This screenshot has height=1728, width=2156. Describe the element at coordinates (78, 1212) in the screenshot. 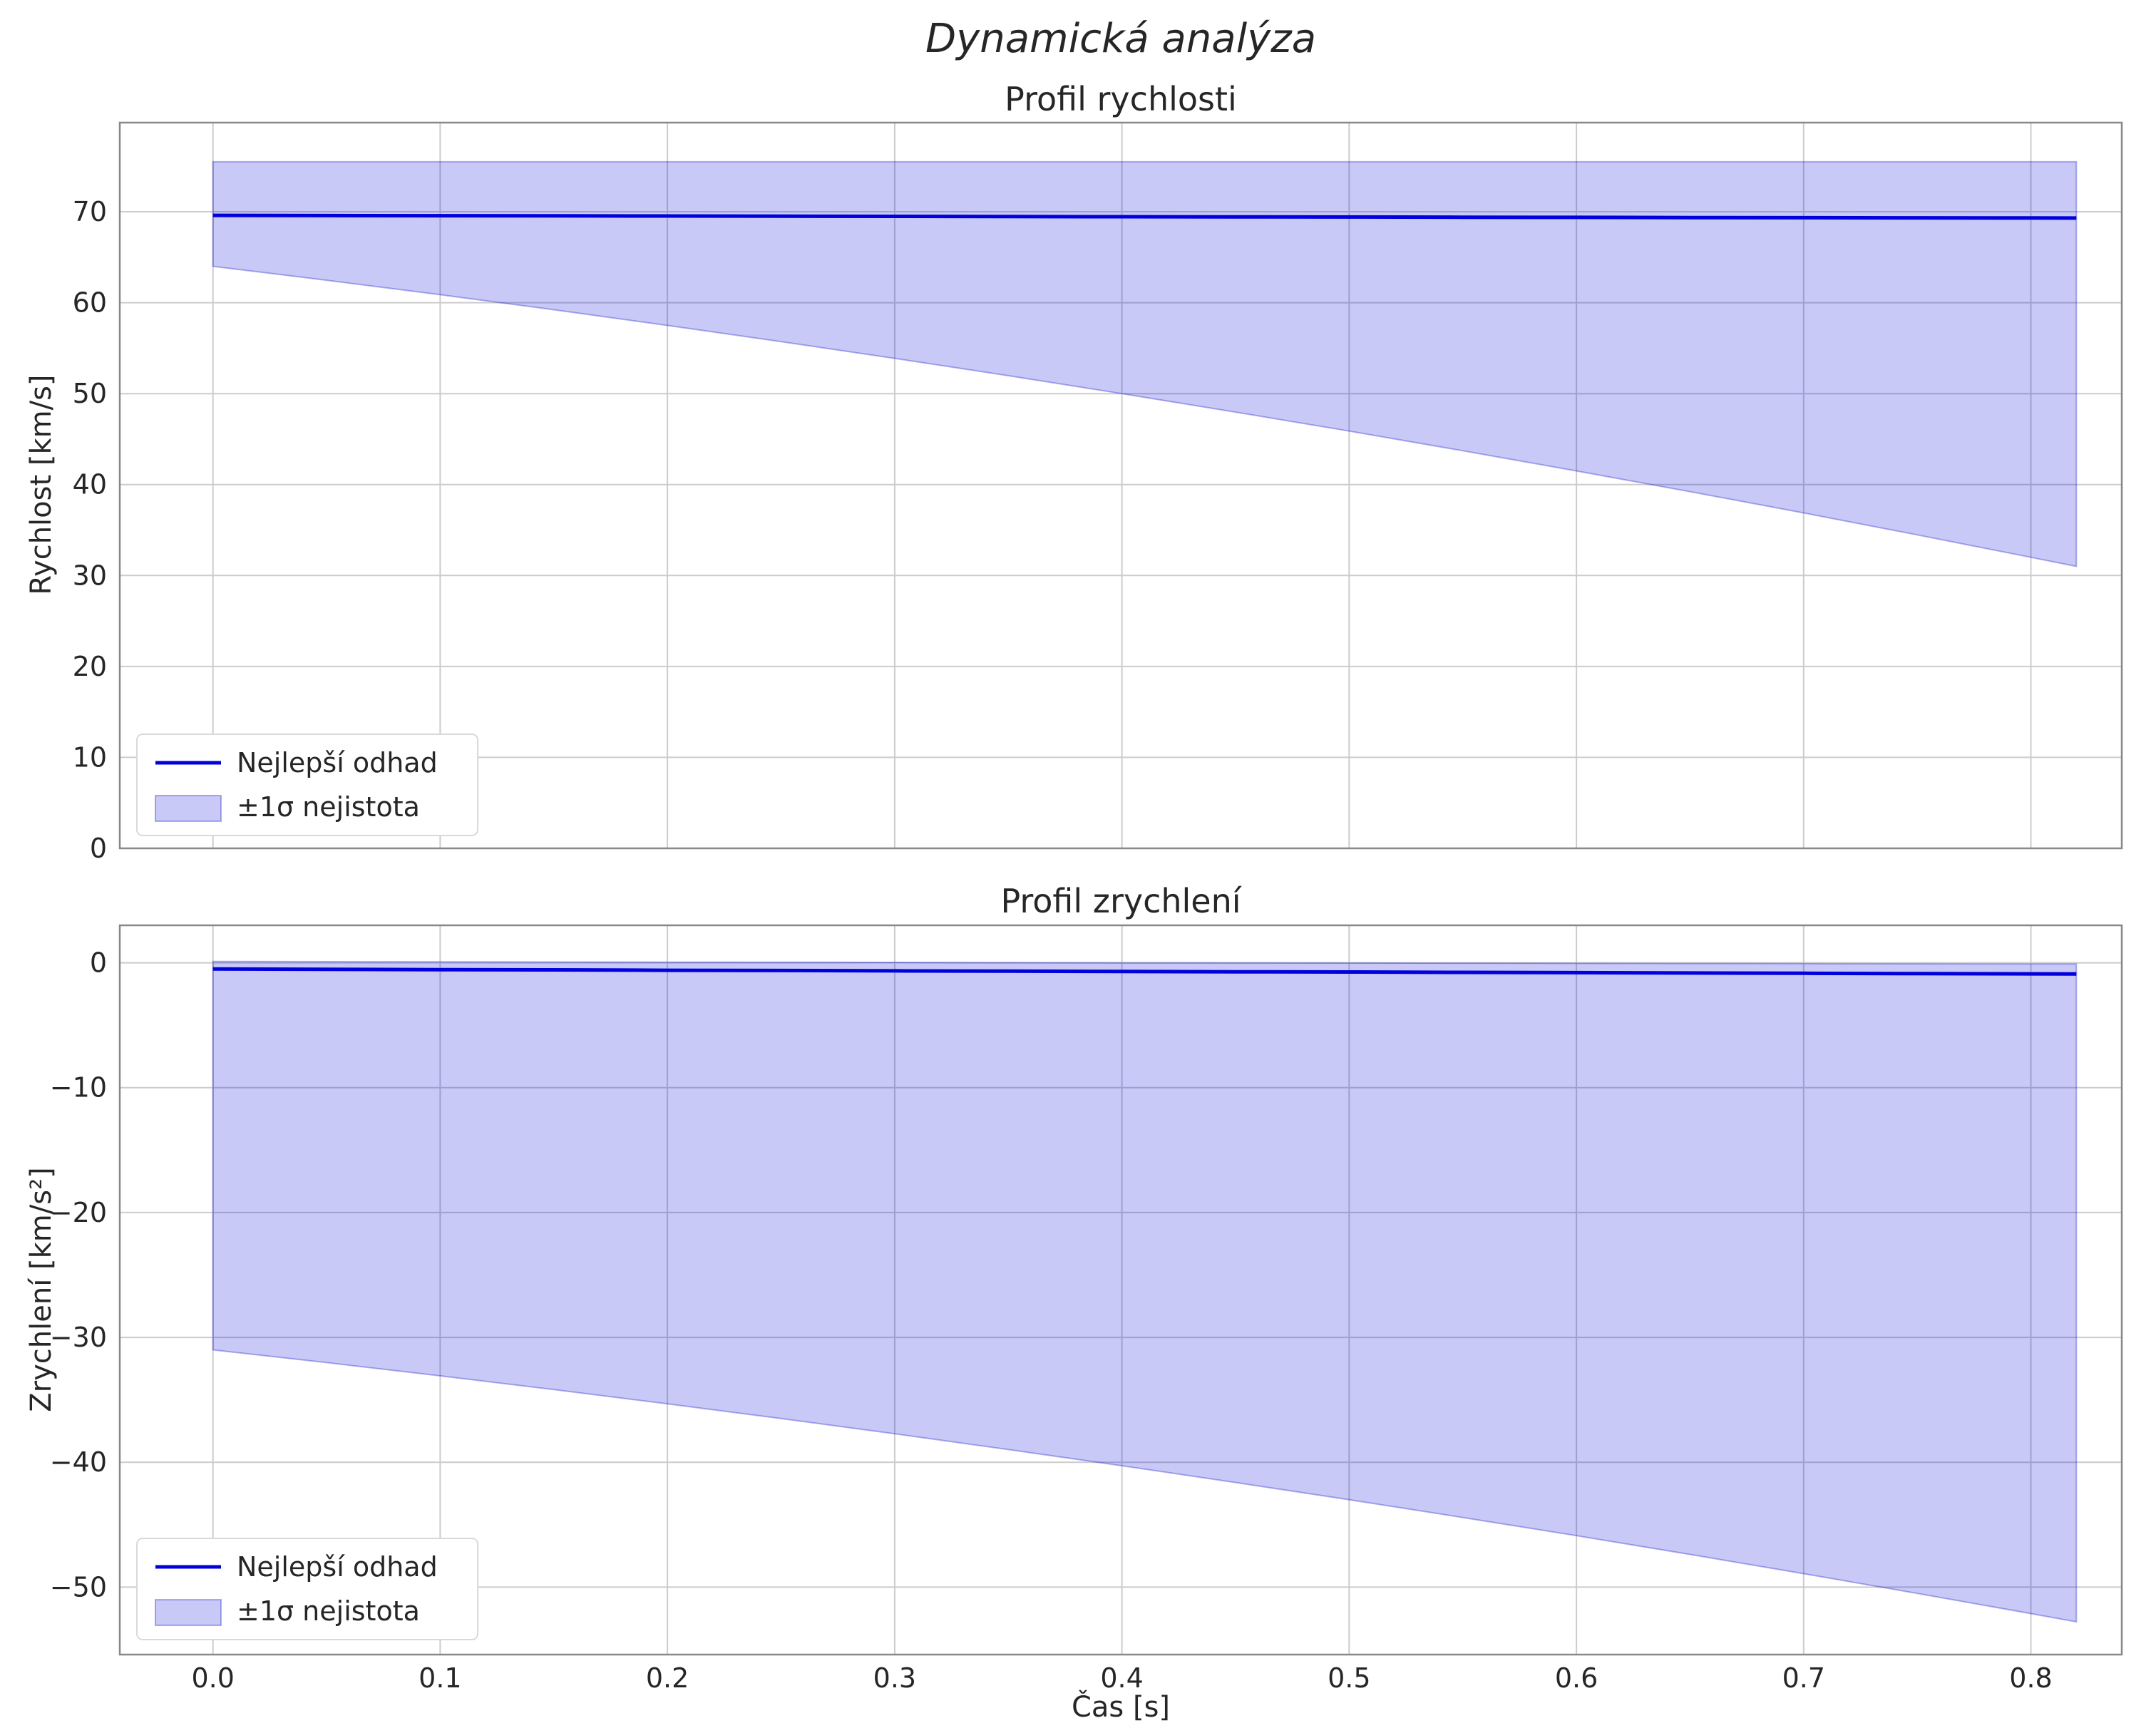

I see `y-tick-label: −20` at that location.